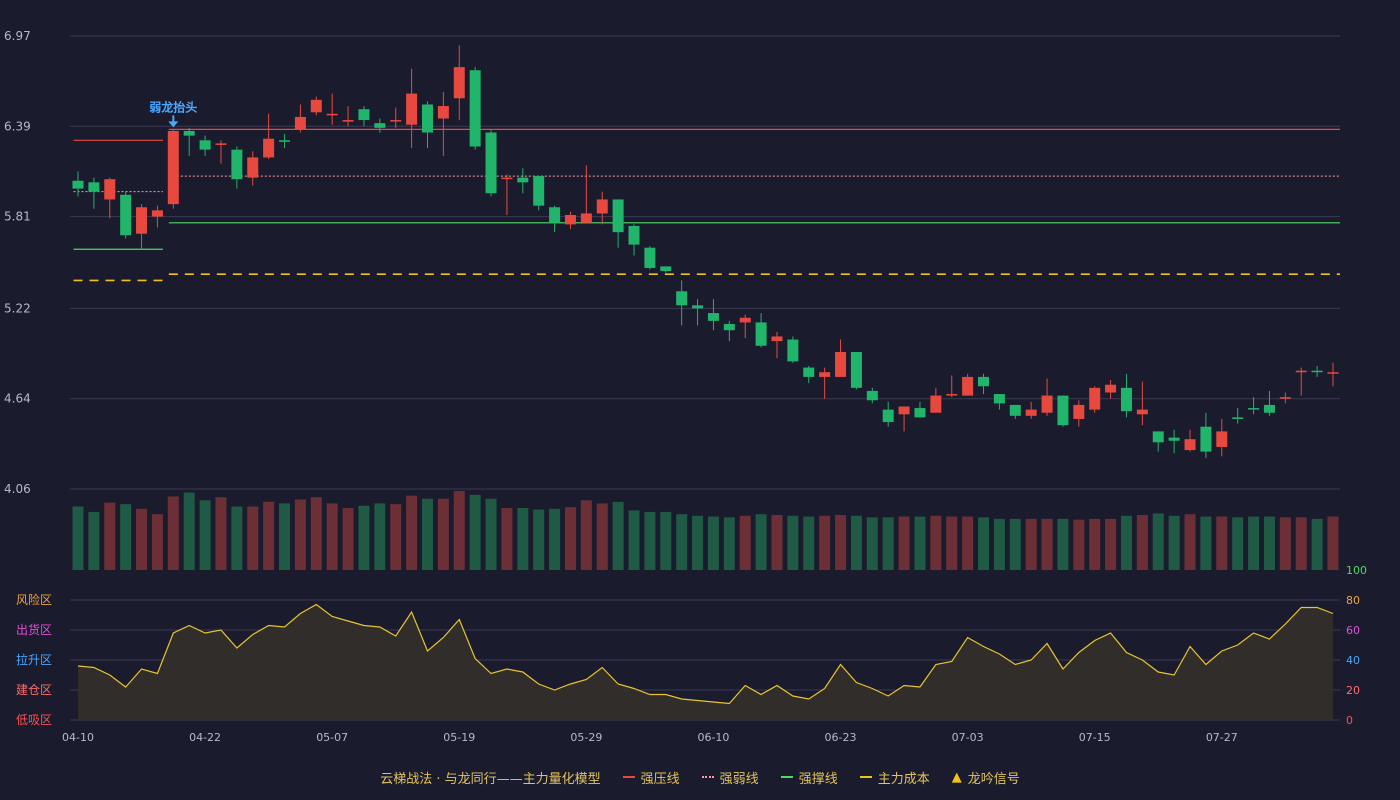 The height and width of the screenshot is (800, 1400). Describe the element at coordinates (993, 779) in the screenshot. I see `legend-label-signal: 龙吟信号` at that location.